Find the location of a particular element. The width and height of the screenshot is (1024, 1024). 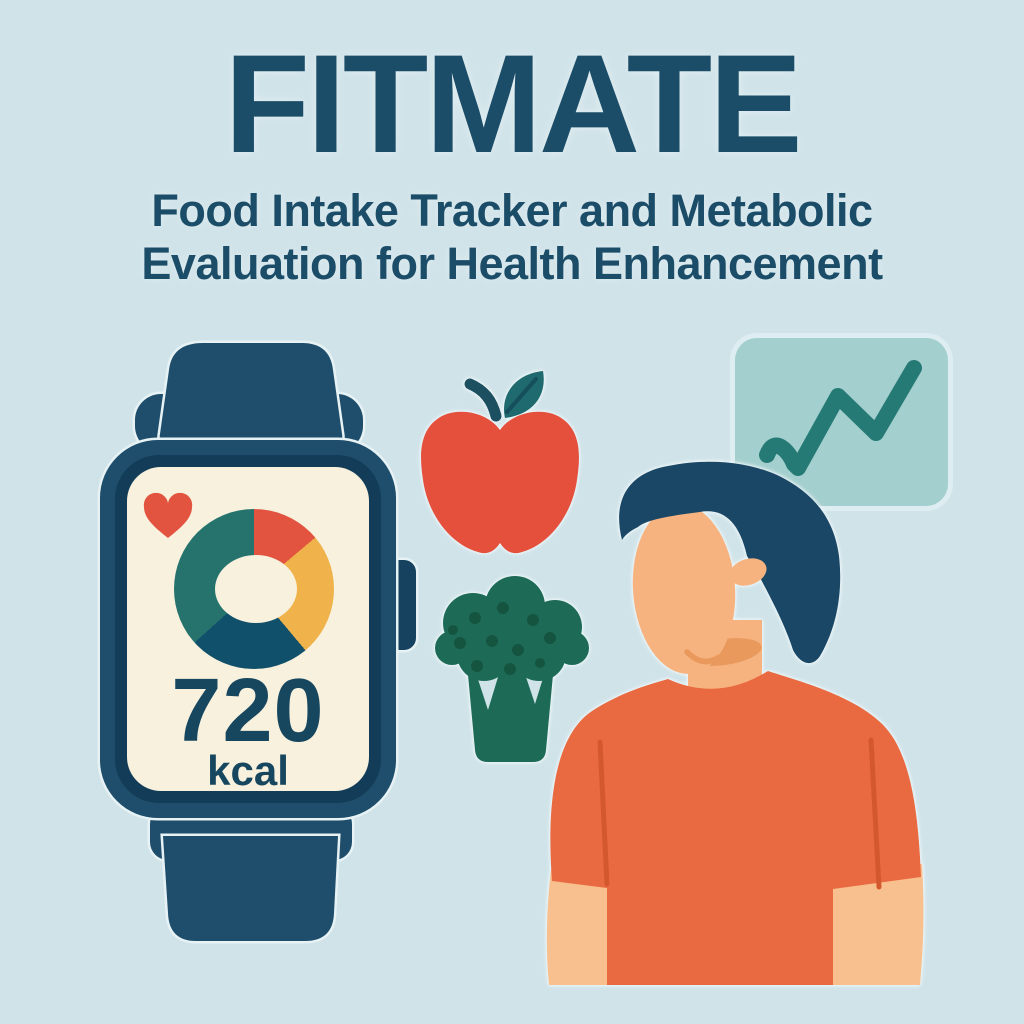

broccoli-icon is located at coordinates (512, 669).